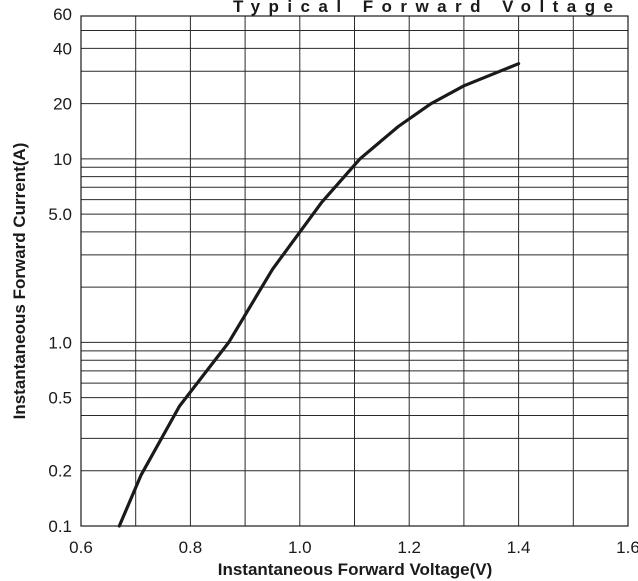 The image size is (638, 581). Describe the element at coordinates (423, 8) in the screenshot. I see `chart-title-fragment: Typical Forward Voltage` at that location.